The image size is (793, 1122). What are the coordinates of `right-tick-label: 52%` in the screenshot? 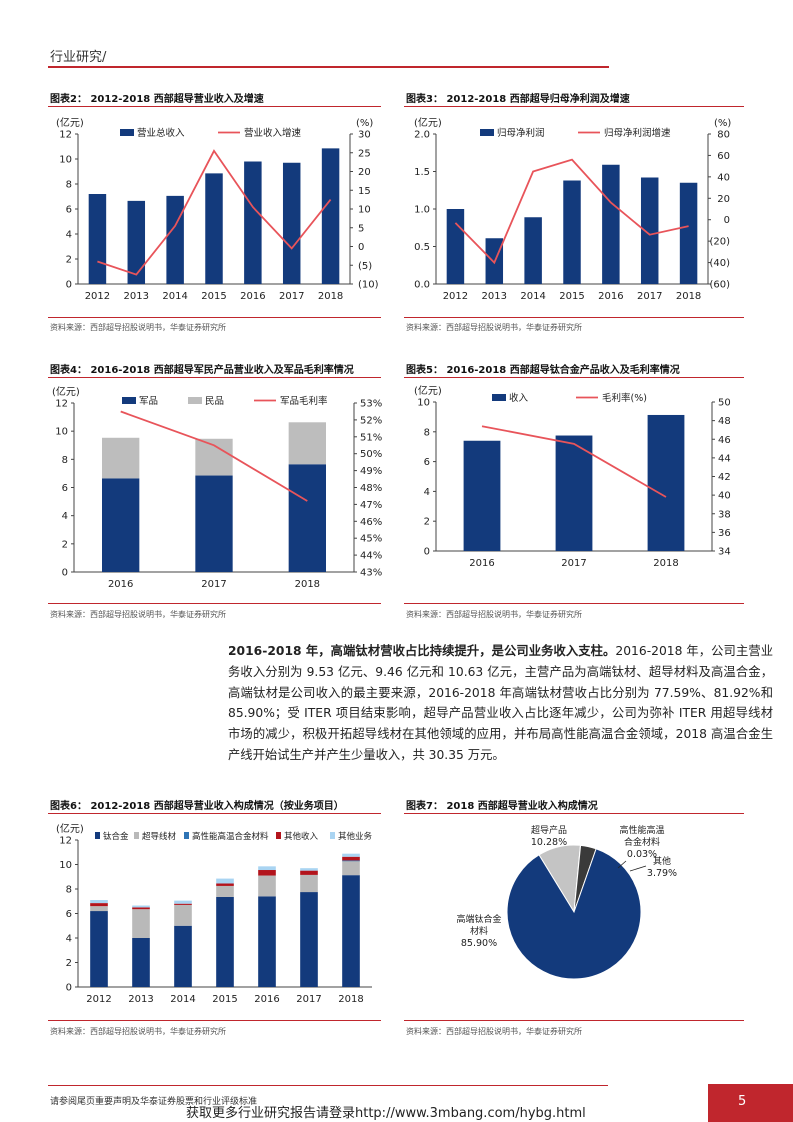 It's located at (371, 420).